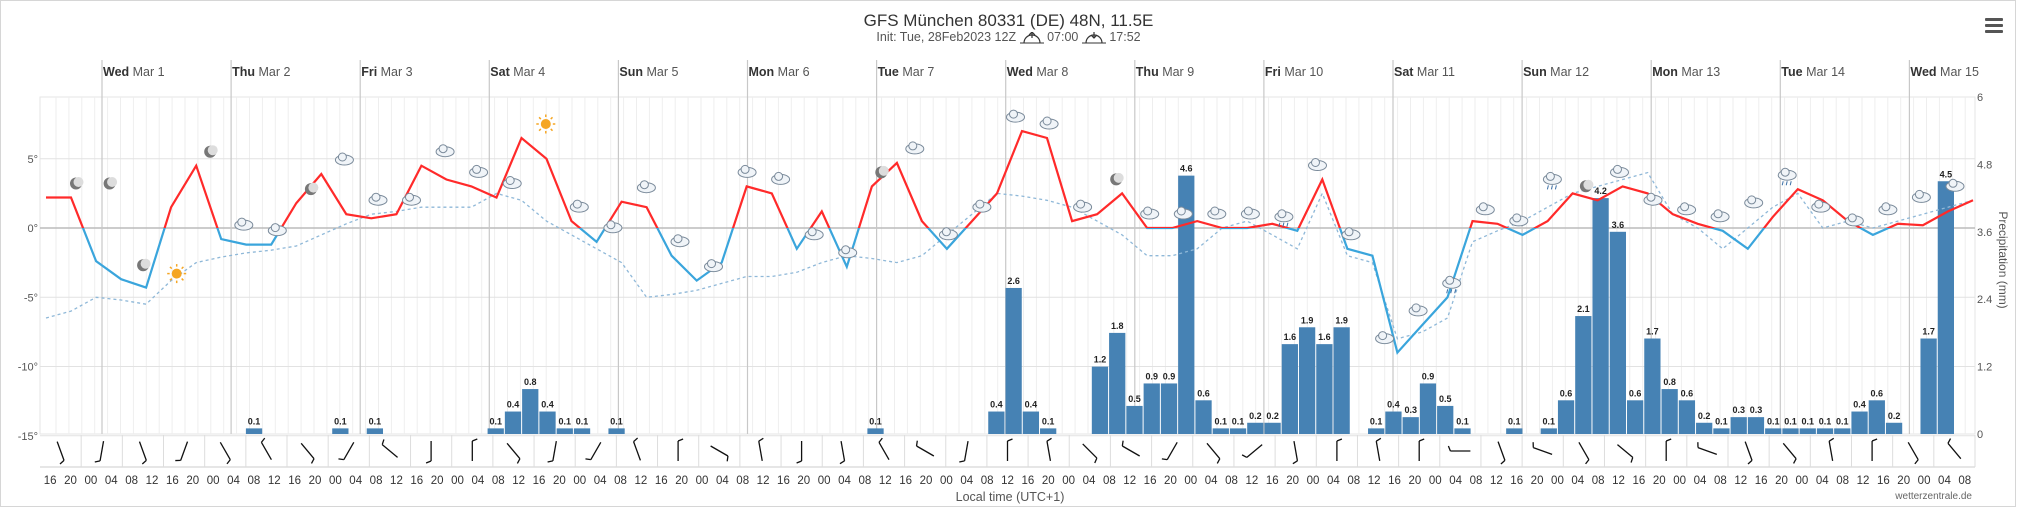  Describe the element at coordinates (1924, 481) in the screenshot. I see `hour-label: 00` at that location.